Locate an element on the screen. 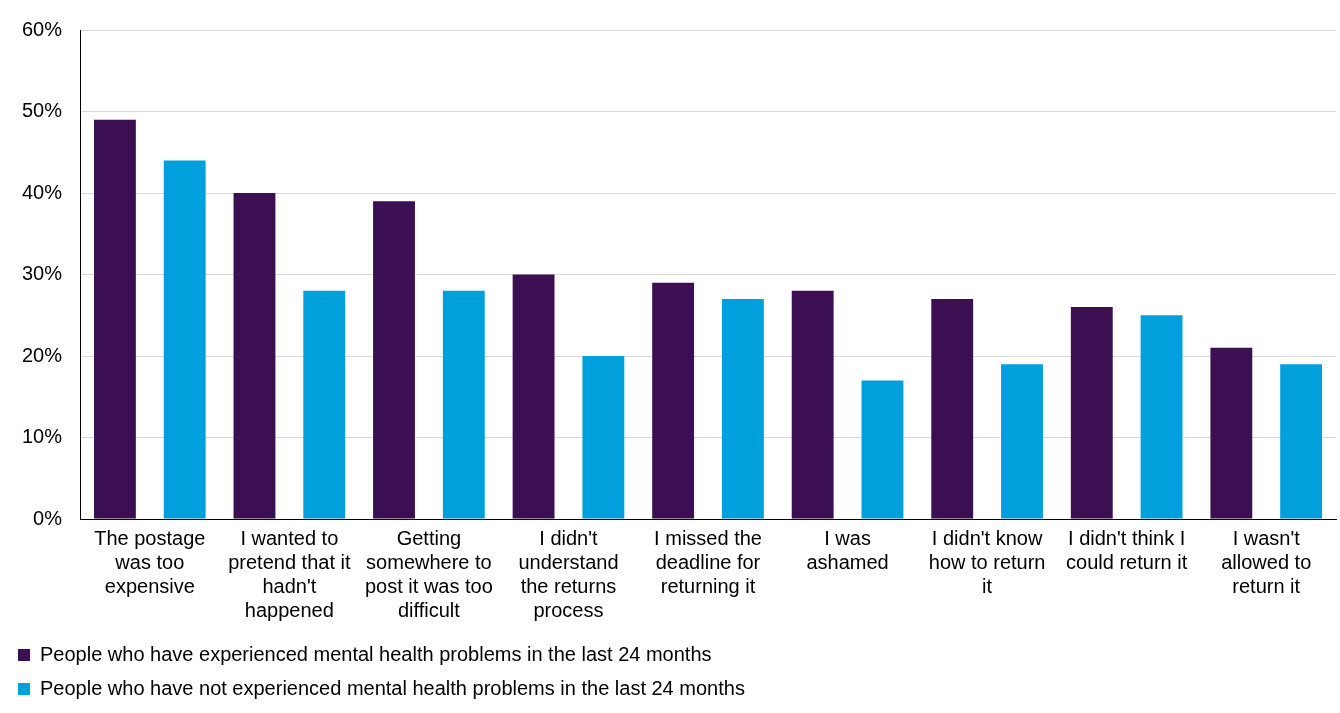 Image resolution: width=1340 pixels, height=713 pixels. x-tick-label: I didn't understand the returns process is located at coordinates (568, 573).